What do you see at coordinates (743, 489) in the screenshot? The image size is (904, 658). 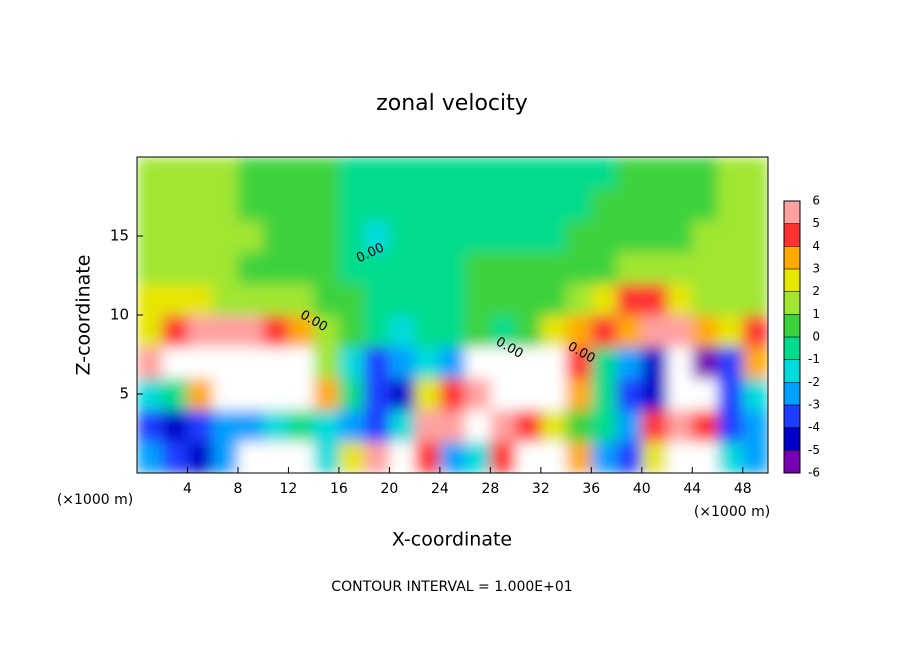 I see `x-tick-label: 48` at bounding box center [743, 489].